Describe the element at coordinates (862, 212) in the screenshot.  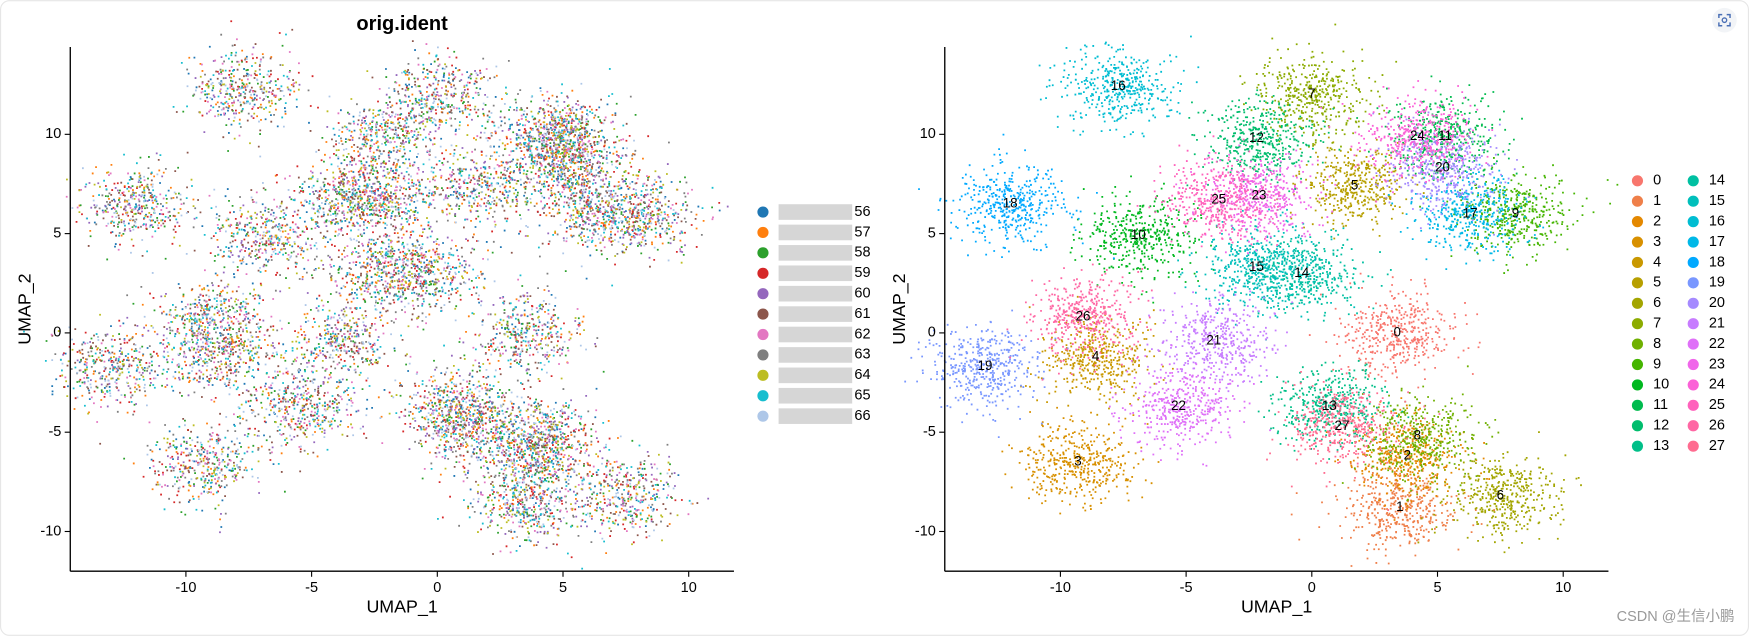
I see `legend-label: 56` at that location.